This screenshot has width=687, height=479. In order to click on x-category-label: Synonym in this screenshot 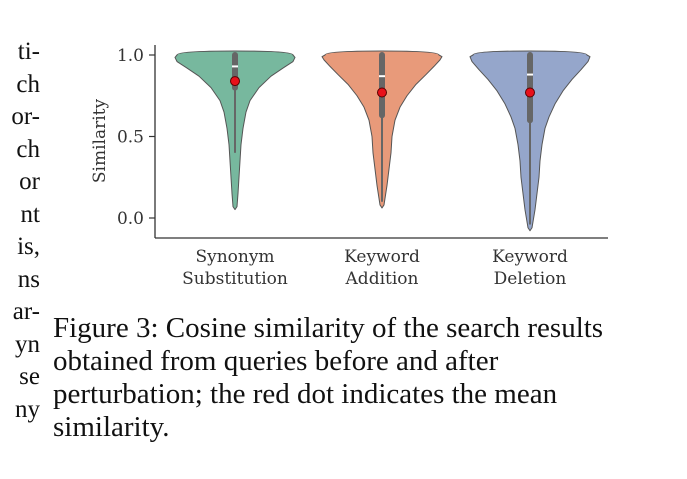, I will do `click(234, 257)`.